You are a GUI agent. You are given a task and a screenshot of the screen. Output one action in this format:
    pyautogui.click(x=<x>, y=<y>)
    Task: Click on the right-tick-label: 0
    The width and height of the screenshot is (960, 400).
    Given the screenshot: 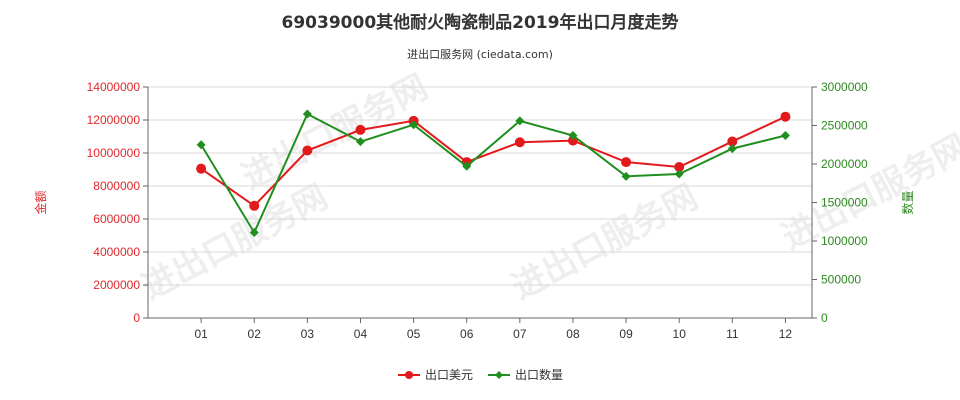 What is the action you would take?
    pyautogui.click(x=824, y=318)
    